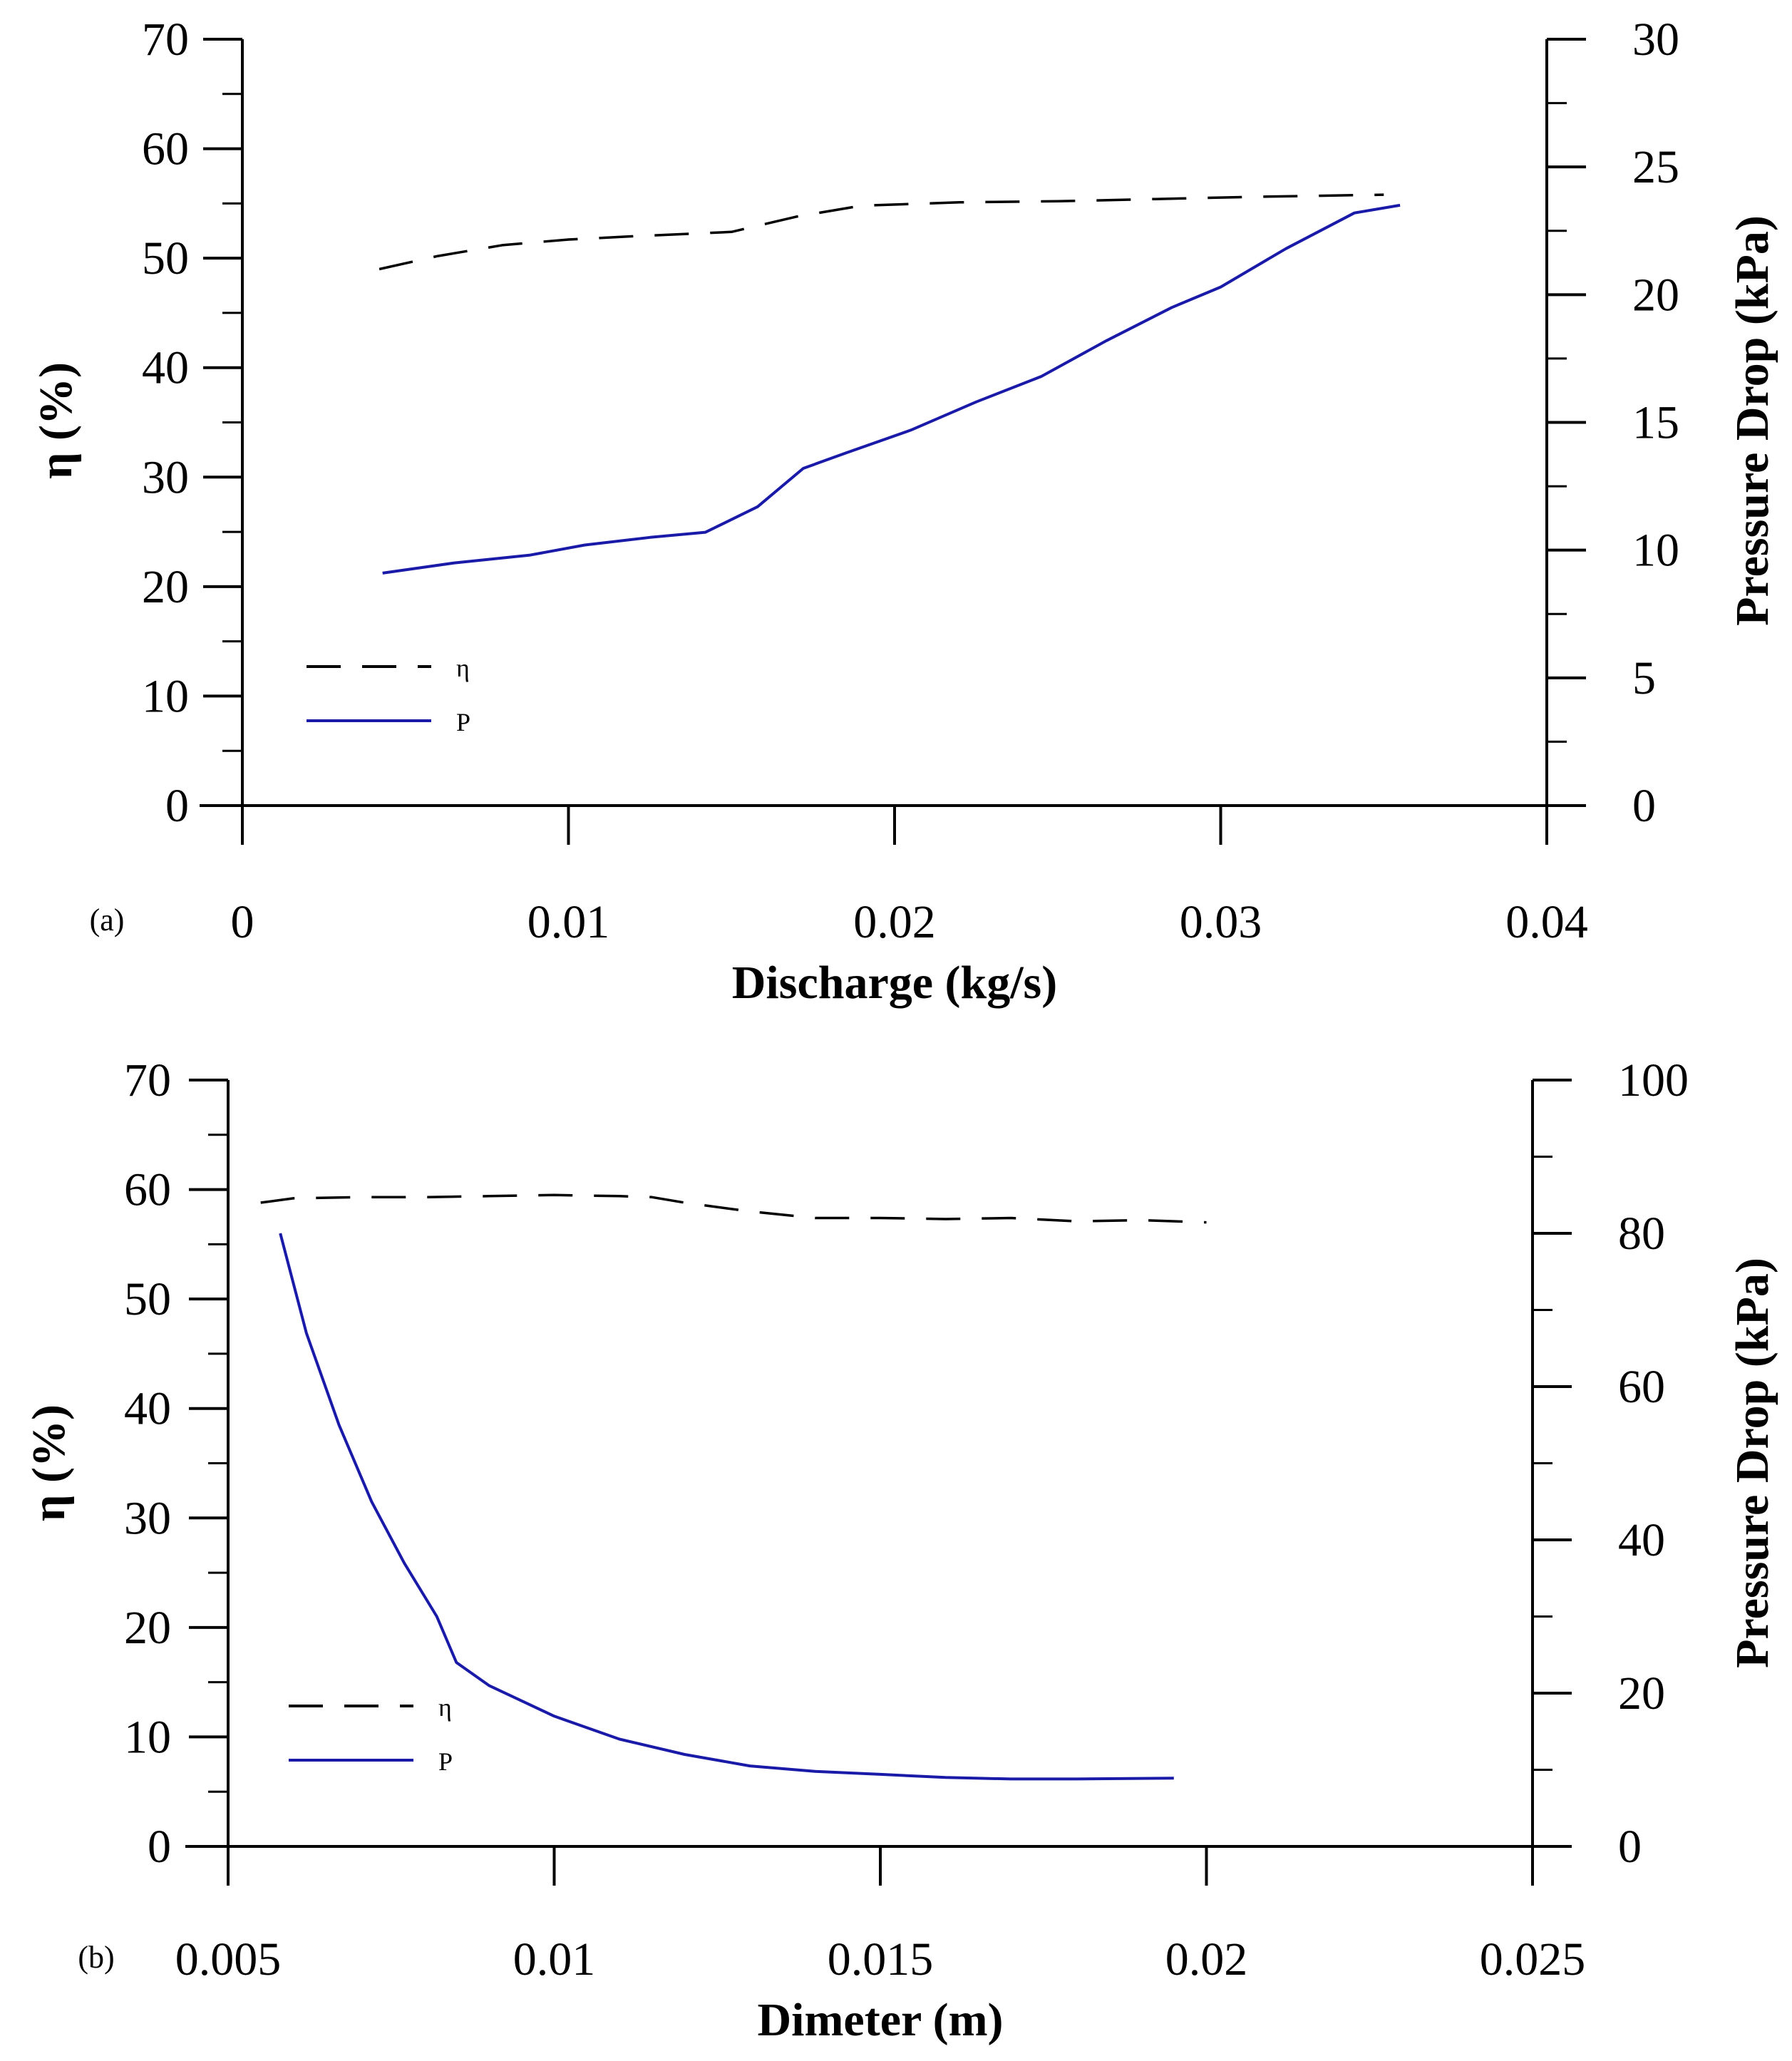  Describe the element at coordinates (1221, 922) in the screenshot. I see `panel-a-xtick-label: 0.03` at that location.